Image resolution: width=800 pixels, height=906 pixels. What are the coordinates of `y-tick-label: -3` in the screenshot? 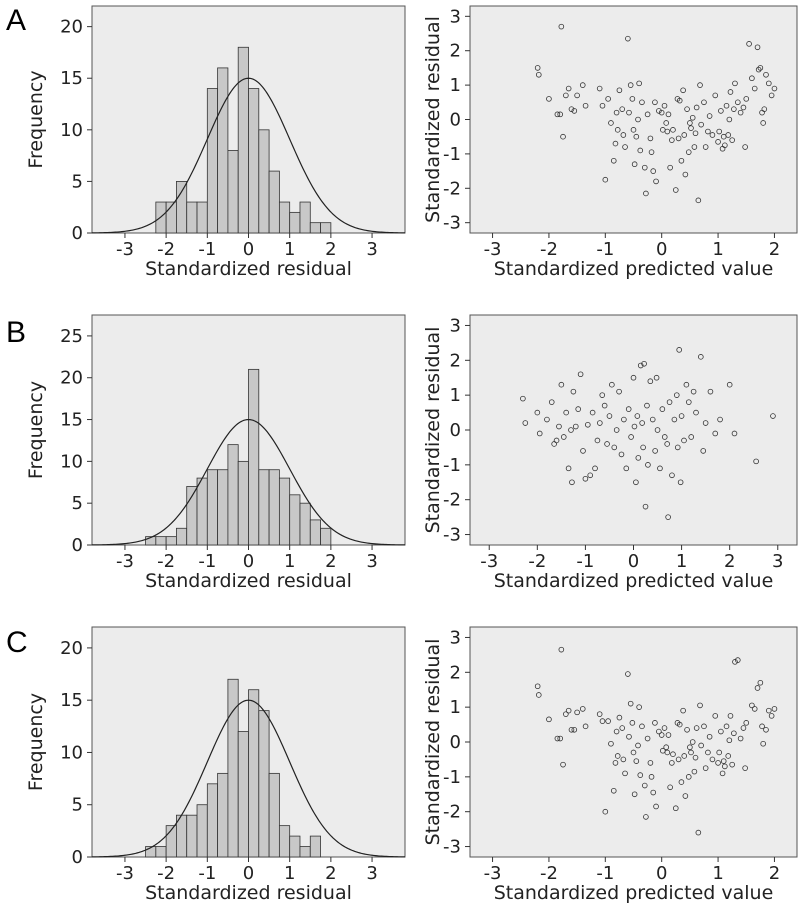 It's located at (452, 535).